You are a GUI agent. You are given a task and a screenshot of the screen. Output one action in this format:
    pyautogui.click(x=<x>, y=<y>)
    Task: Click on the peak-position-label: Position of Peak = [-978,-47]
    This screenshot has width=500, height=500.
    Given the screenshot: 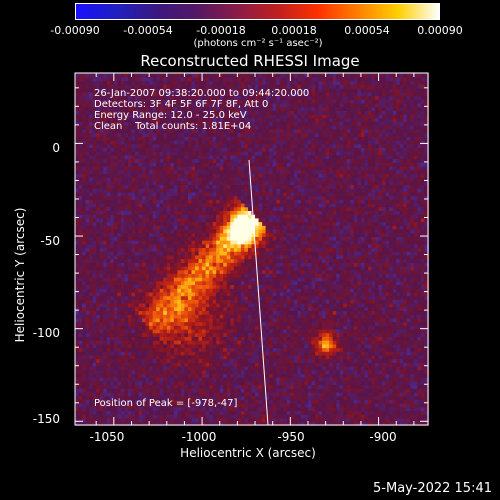 What is the action you would take?
    pyautogui.click(x=166, y=403)
    